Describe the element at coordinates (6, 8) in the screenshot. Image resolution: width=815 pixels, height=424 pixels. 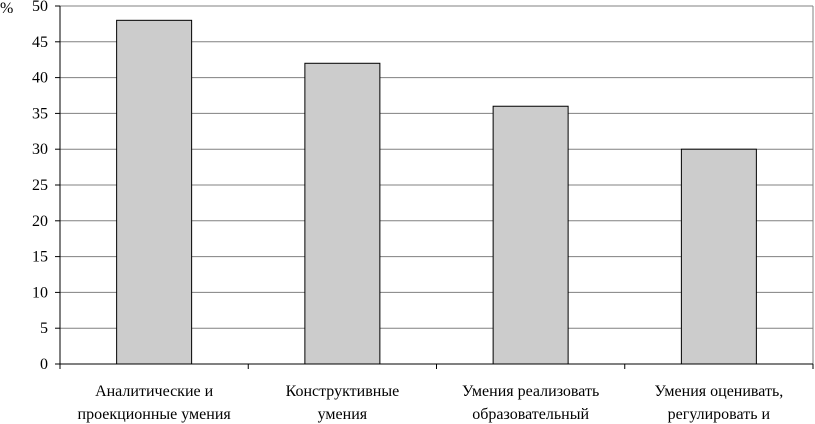
I see `y-axis-label: %` at that location.